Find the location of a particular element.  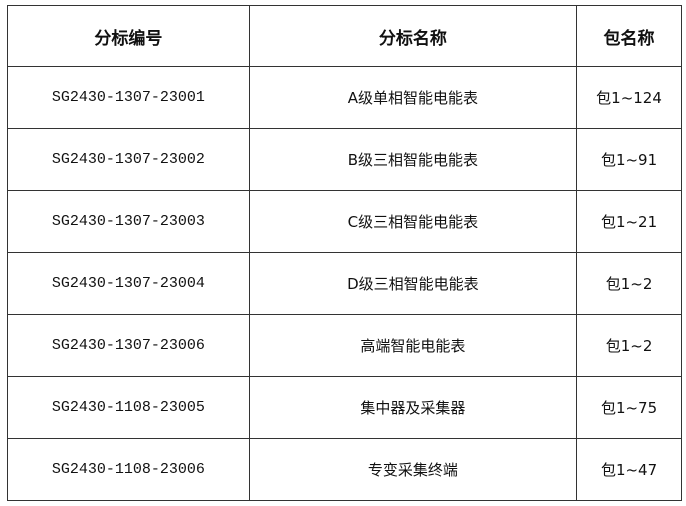

header-section-name: 分标名称 is located at coordinates (413, 36).